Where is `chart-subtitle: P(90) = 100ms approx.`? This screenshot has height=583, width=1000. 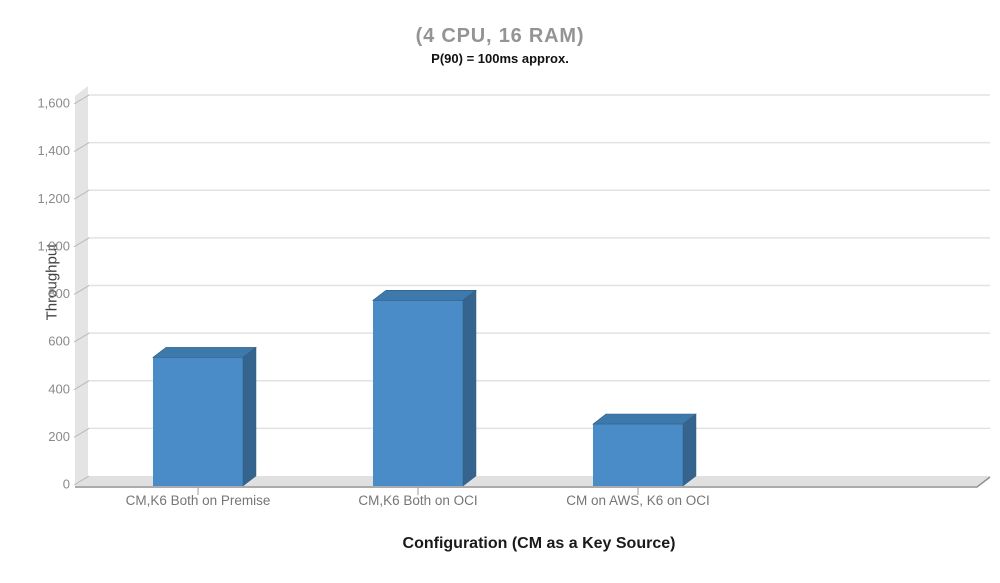
chart-subtitle: P(90) = 100ms approx. is located at coordinates (500, 58).